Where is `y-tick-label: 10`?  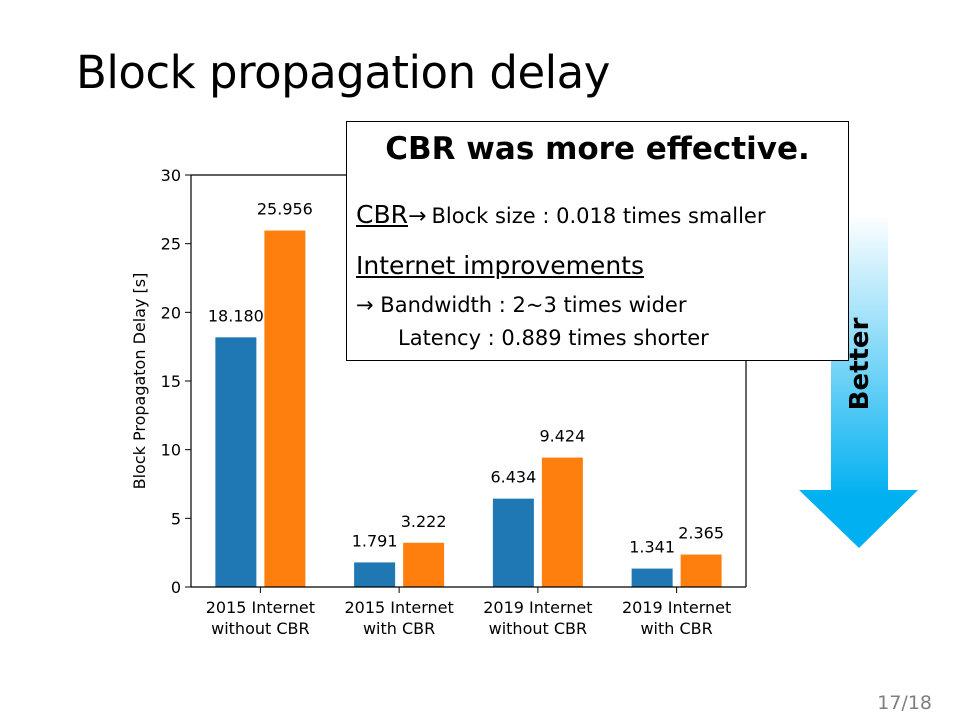 y-tick-label: 10 is located at coordinates (171, 450).